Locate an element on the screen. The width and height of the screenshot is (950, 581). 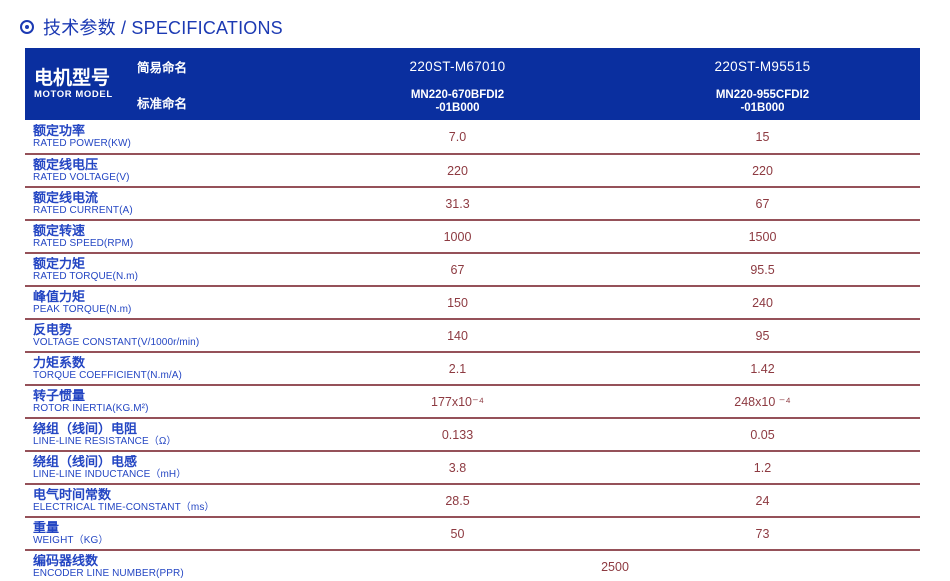
row-label-en: ENCODER LINE NUMBER(PPR) is located at coordinates (108, 573).